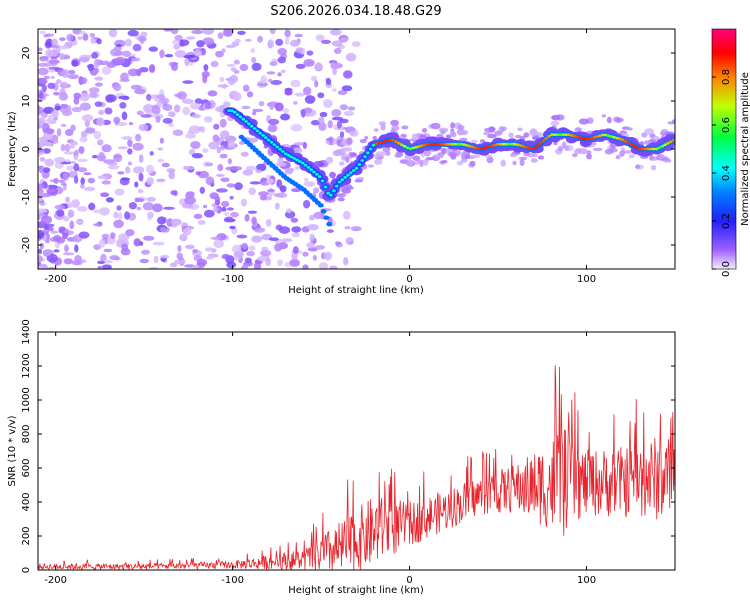  What do you see at coordinates (726, 125) in the screenshot?
I see `colorbar-tick-label: 0.6` at bounding box center [726, 125].